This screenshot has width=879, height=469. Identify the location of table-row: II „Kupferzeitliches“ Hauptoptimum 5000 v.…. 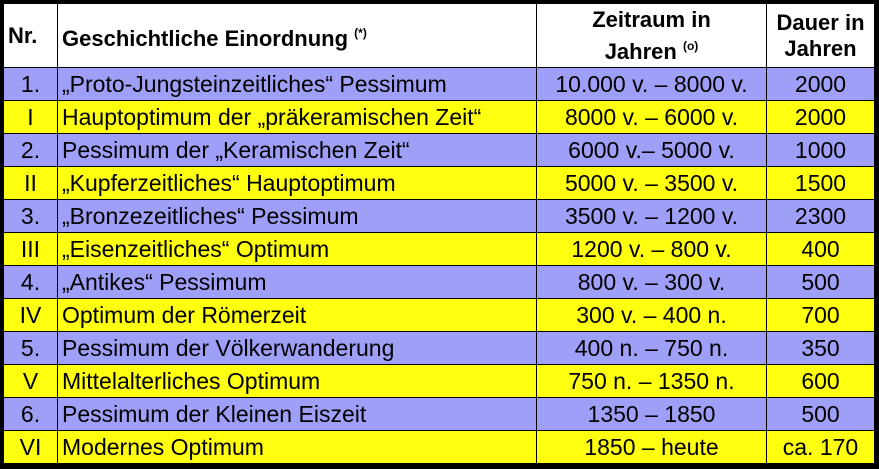
(439, 183).